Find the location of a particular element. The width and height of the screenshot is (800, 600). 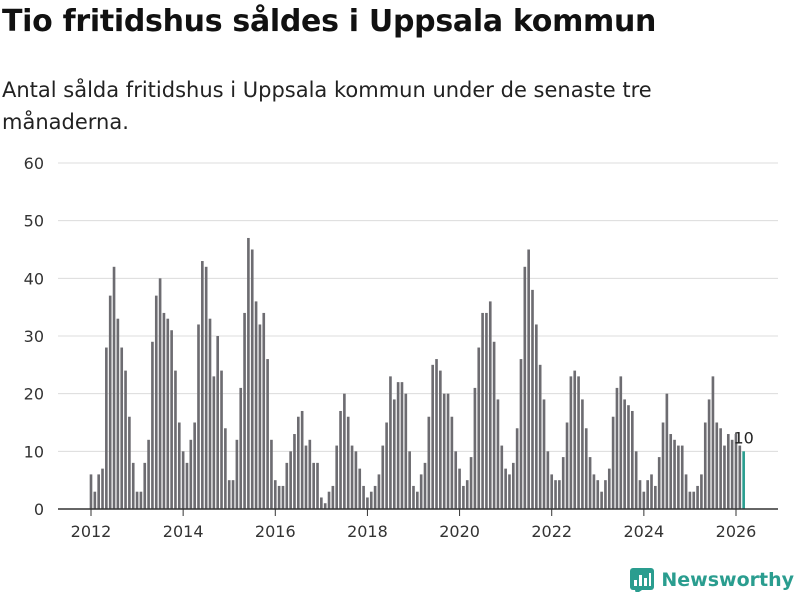

y-tick-label: 0 is located at coordinates (39, 509).